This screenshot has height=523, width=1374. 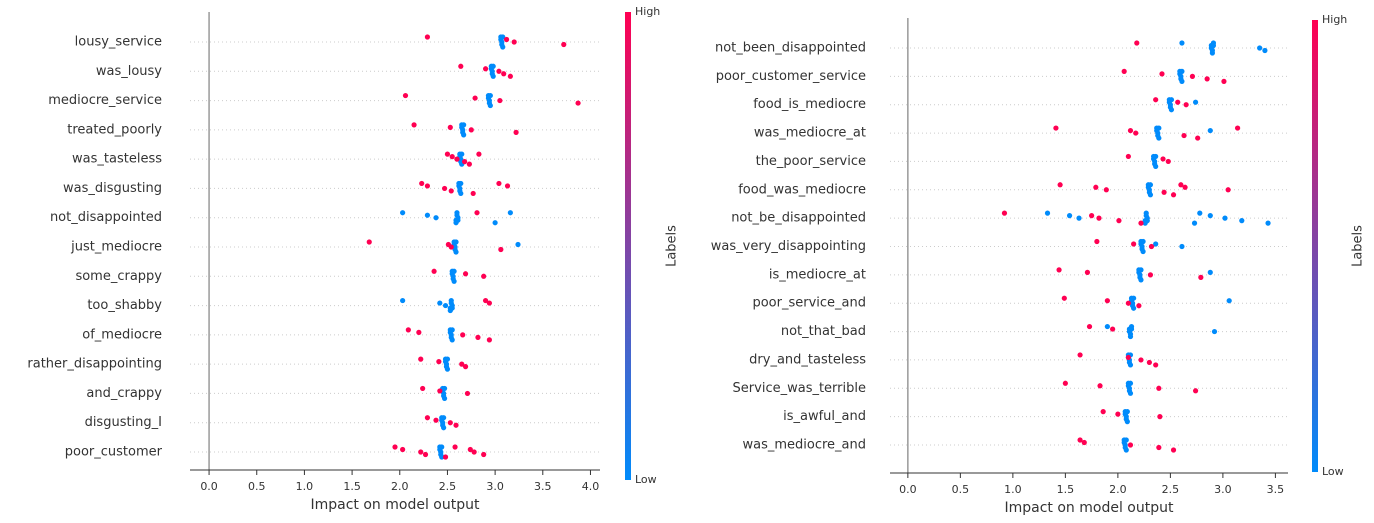 What do you see at coordinates (824, 416) in the screenshot?
I see `feature-label: is_awful_and` at bounding box center [824, 416].